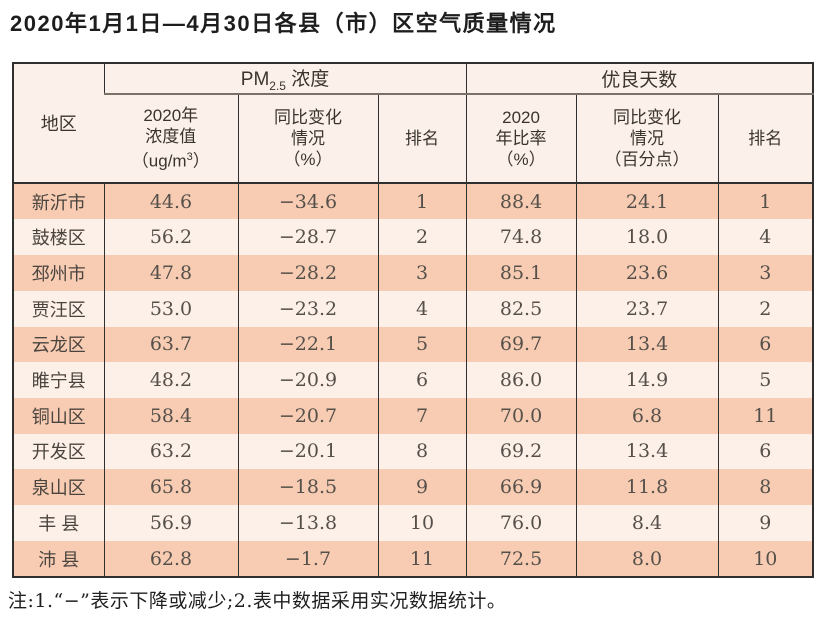 This screenshot has height=620, width=825. Describe the element at coordinates (521, 487) in the screenshot. I see `cell-good-rate: 66.9` at that location.